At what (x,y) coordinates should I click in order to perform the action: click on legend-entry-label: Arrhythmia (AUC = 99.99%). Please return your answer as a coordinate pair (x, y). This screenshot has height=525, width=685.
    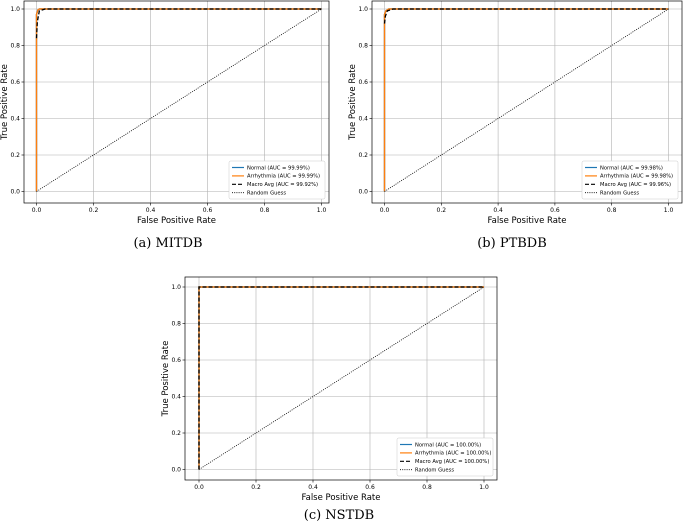
    Looking at the image, I should click on (283, 177).